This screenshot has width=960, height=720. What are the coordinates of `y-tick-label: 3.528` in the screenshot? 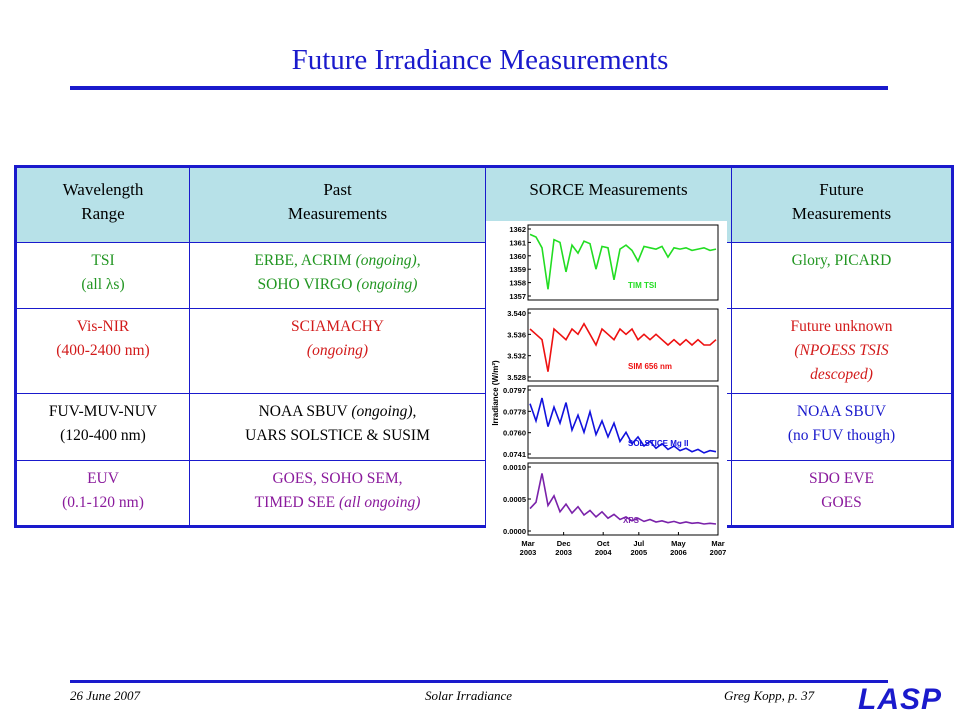 It's located at (516, 377).